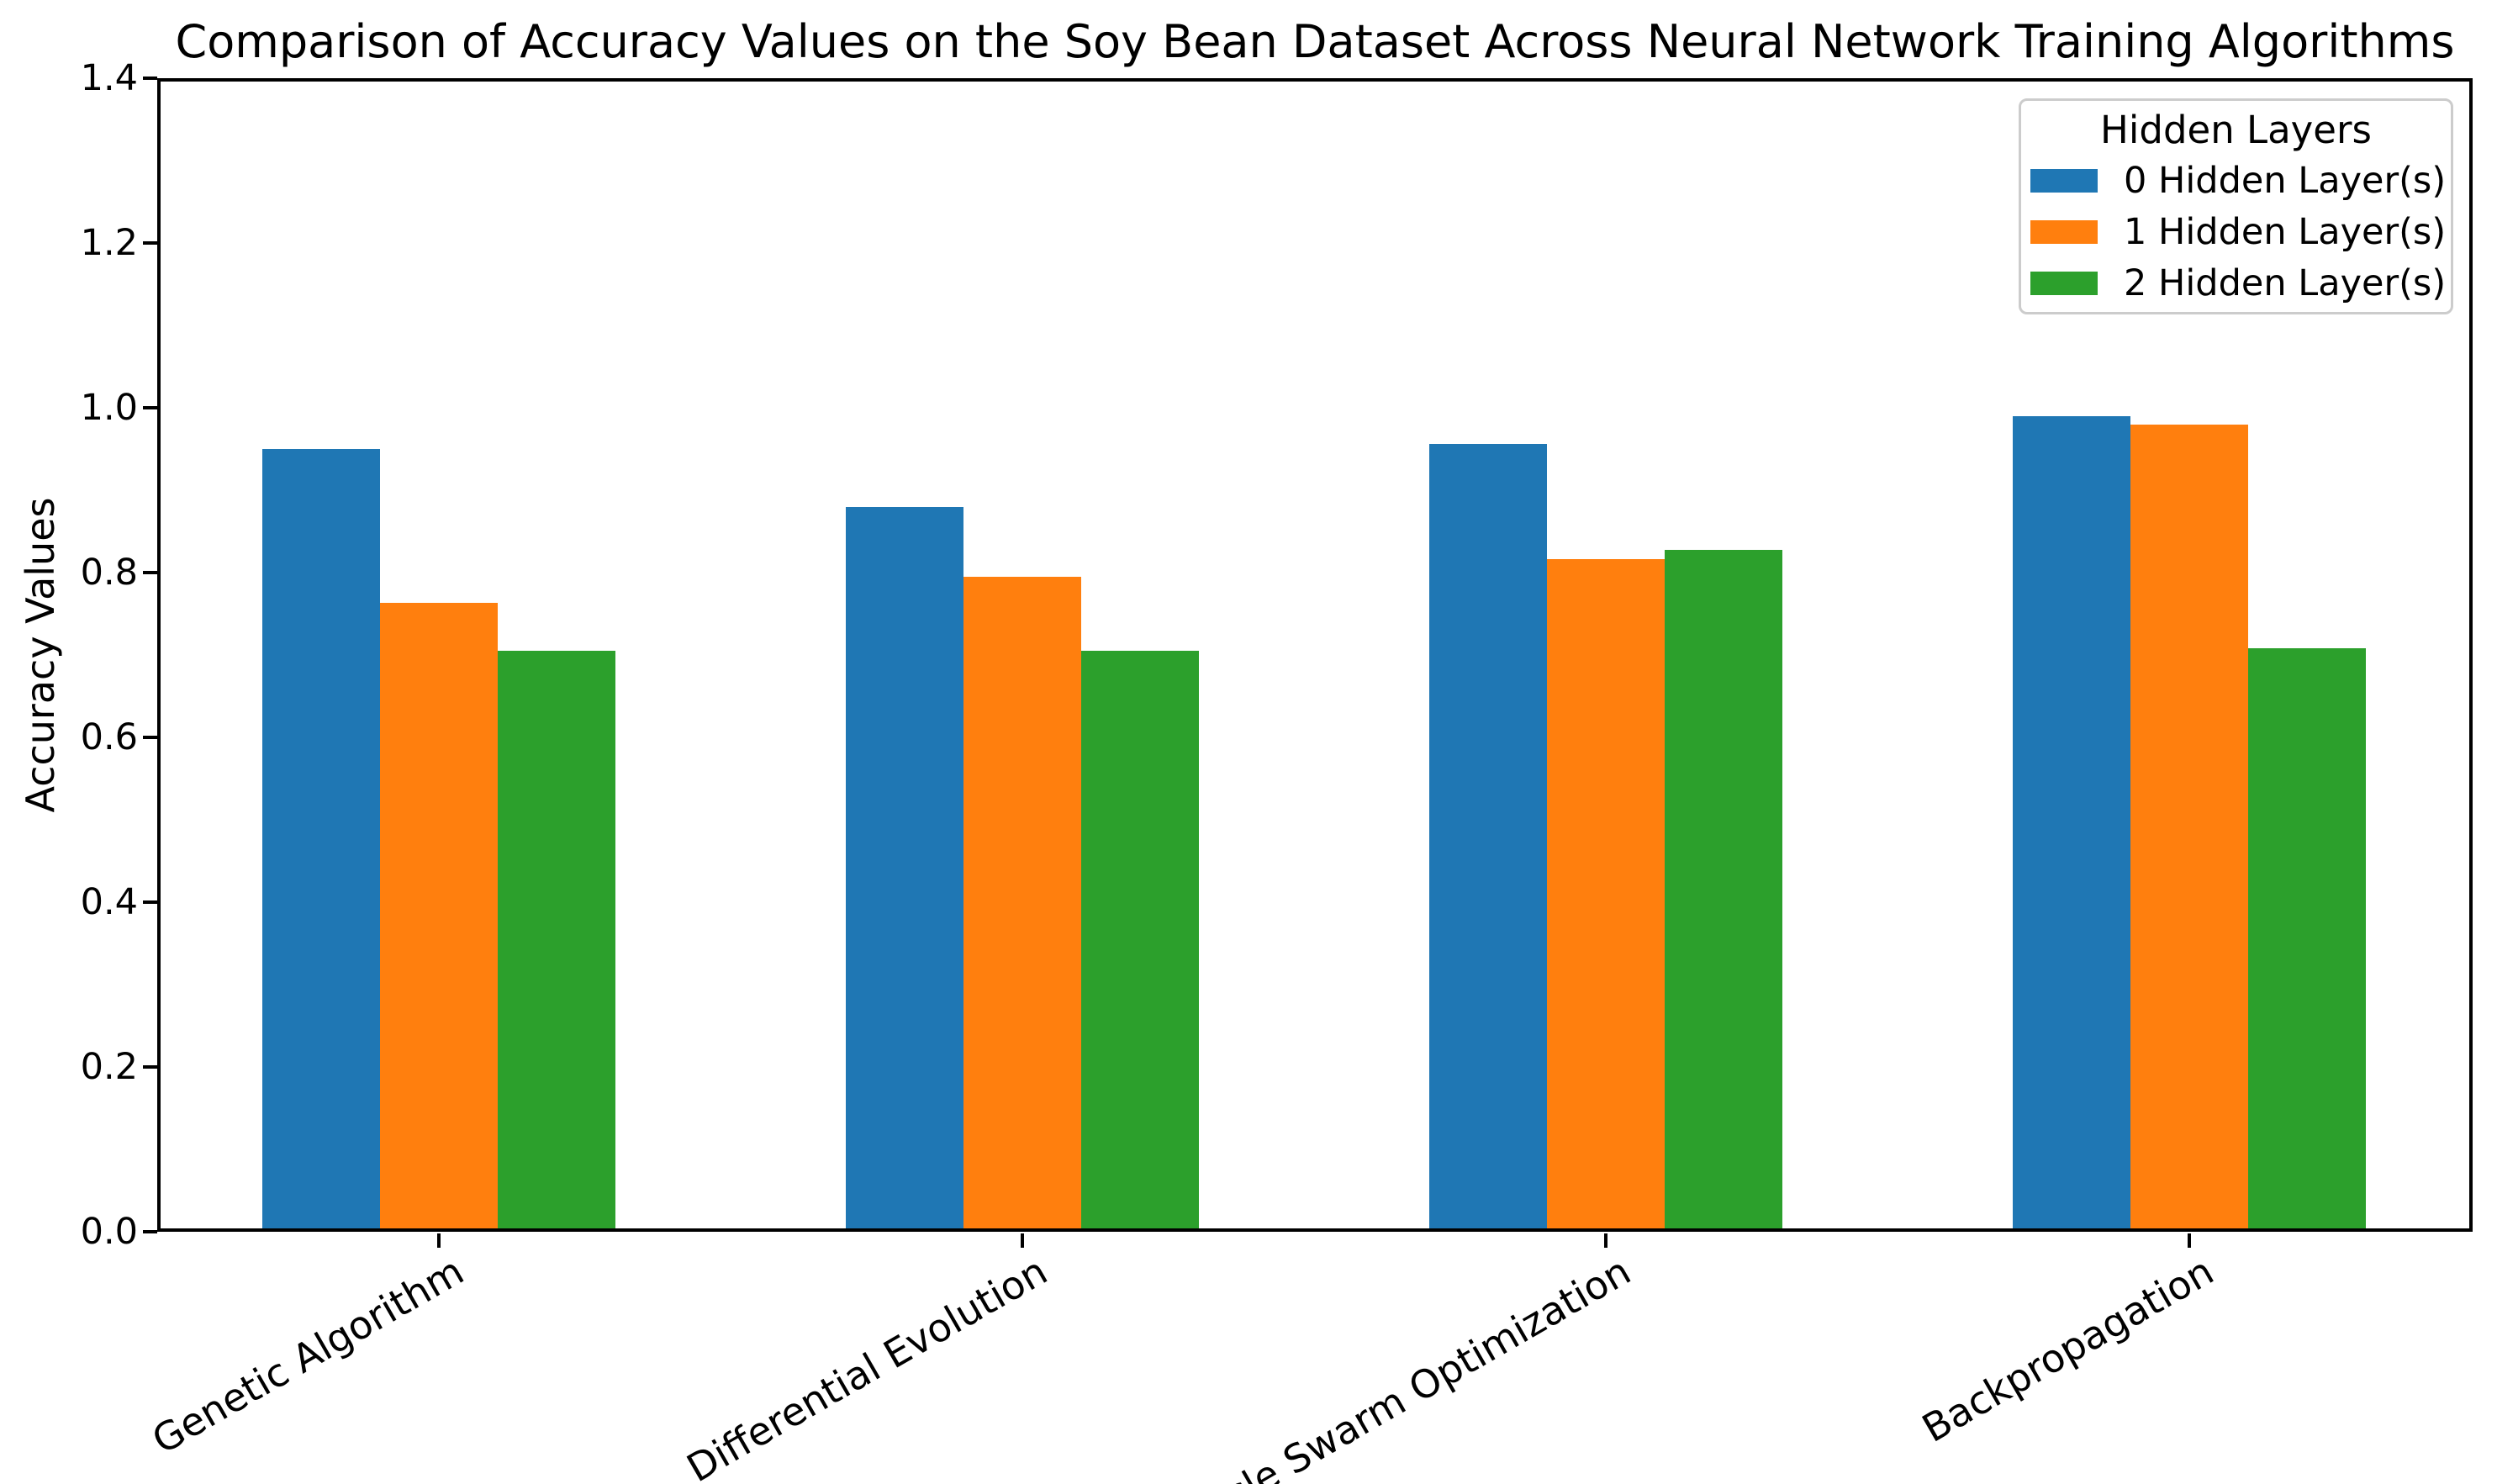  What do you see at coordinates (109, 78) in the screenshot?
I see `y-tick-label: 1.4` at bounding box center [109, 78].